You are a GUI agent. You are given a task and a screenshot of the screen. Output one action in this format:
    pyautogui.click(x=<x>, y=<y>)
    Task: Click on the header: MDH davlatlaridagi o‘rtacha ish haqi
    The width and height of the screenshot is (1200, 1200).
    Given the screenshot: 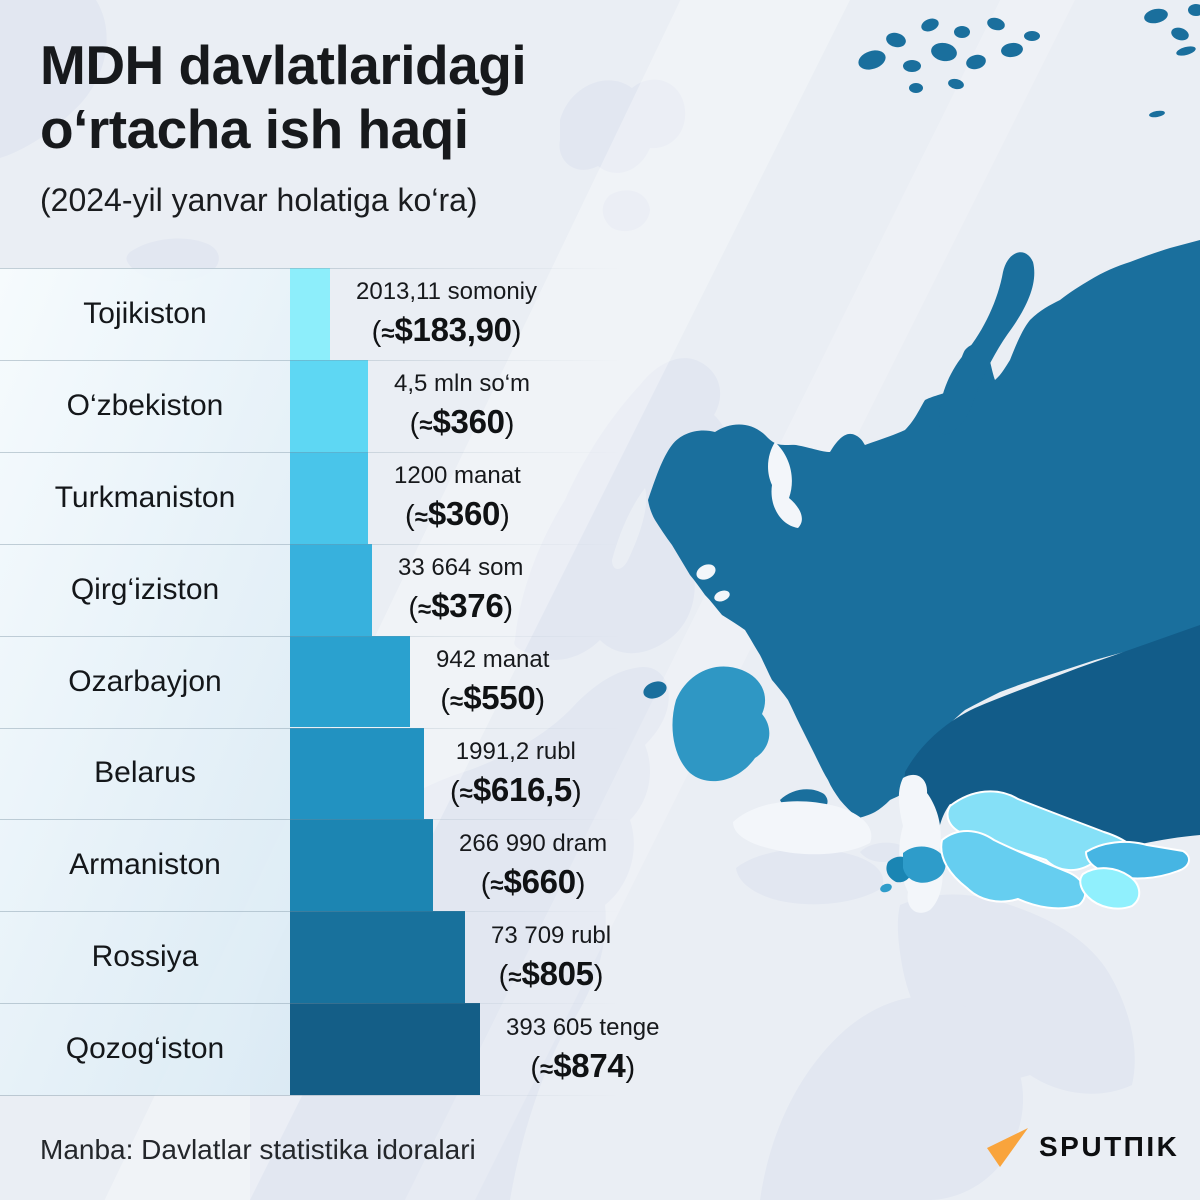 What is the action you would take?
    pyautogui.click(x=283, y=98)
    